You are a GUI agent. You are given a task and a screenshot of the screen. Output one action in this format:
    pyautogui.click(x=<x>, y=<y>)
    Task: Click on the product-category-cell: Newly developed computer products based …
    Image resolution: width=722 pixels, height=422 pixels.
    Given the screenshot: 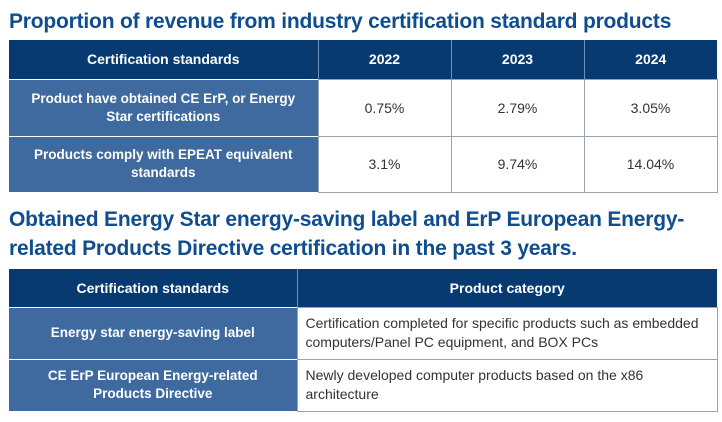 What is the action you would take?
    pyautogui.click(x=507, y=385)
    